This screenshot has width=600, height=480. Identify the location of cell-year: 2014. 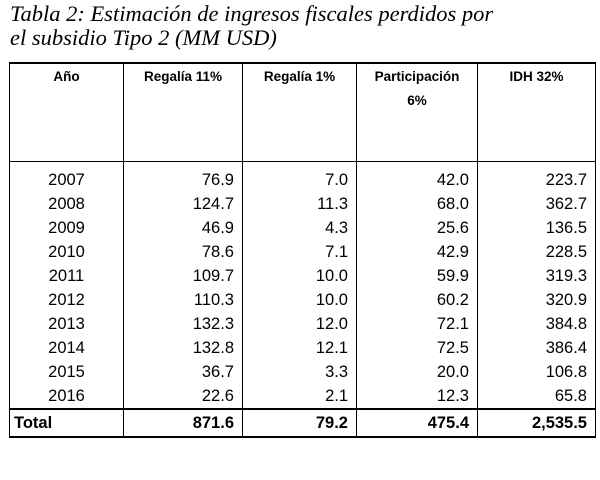
(66, 348).